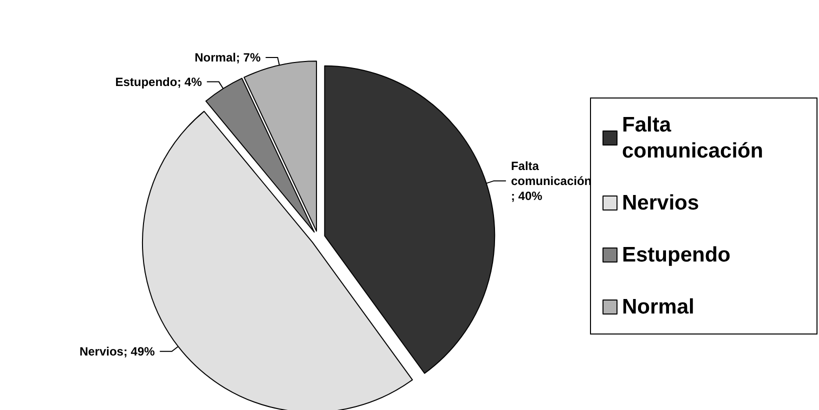 The height and width of the screenshot is (410, 819). I want to click on legend-label: Estupendo, so click(676, 255).